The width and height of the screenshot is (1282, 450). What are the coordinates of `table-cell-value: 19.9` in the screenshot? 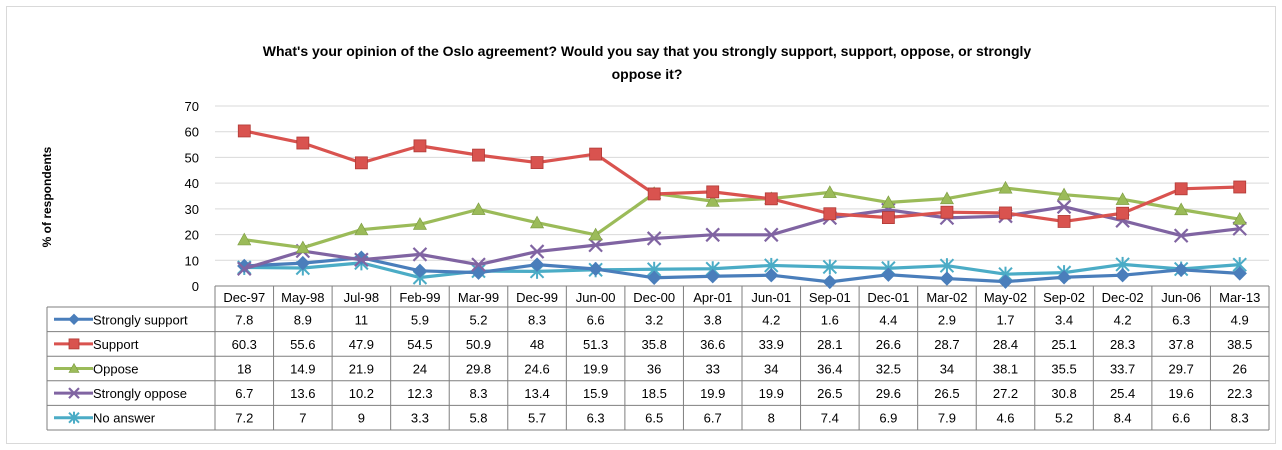 It's located at (771, 393).